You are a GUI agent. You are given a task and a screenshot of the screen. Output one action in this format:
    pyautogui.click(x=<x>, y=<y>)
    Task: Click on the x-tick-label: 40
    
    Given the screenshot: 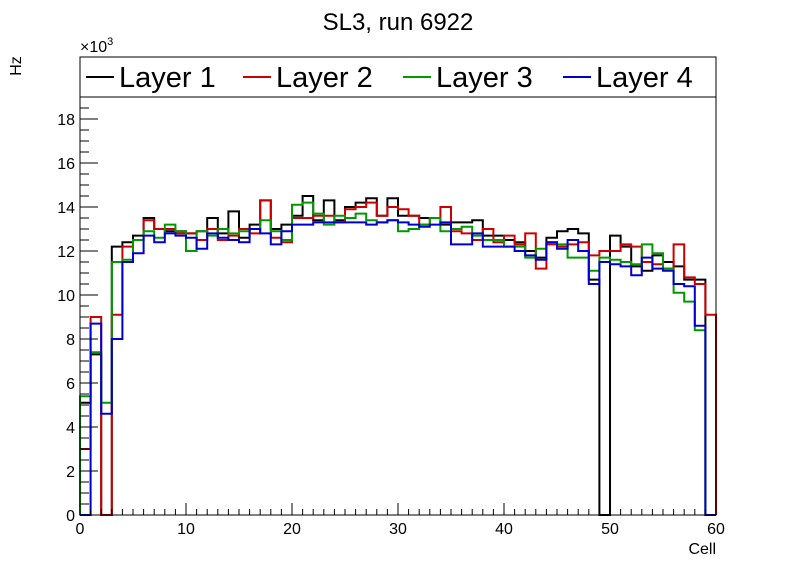 What is the action you would take?
    pyautogui.click(x=504, y=529)
    